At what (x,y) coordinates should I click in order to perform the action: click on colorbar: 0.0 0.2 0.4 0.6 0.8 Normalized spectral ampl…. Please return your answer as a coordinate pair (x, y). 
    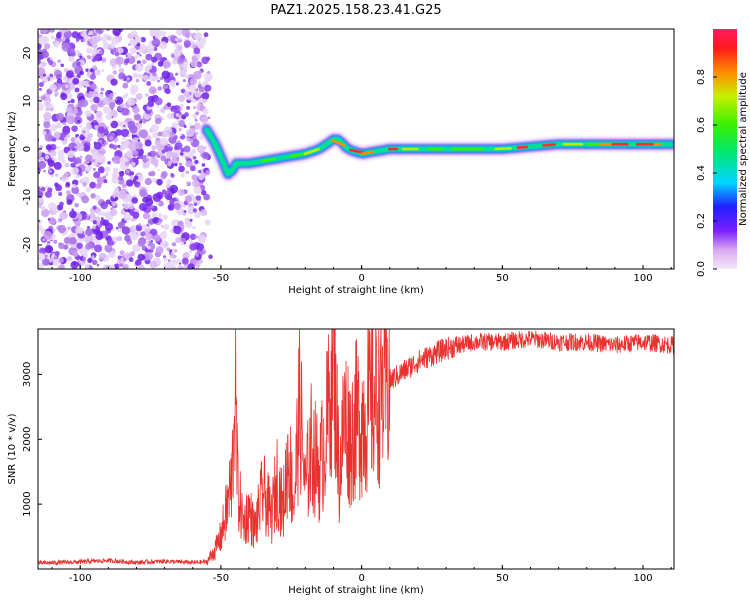
    Looking at the image, I should click on (722, 153).